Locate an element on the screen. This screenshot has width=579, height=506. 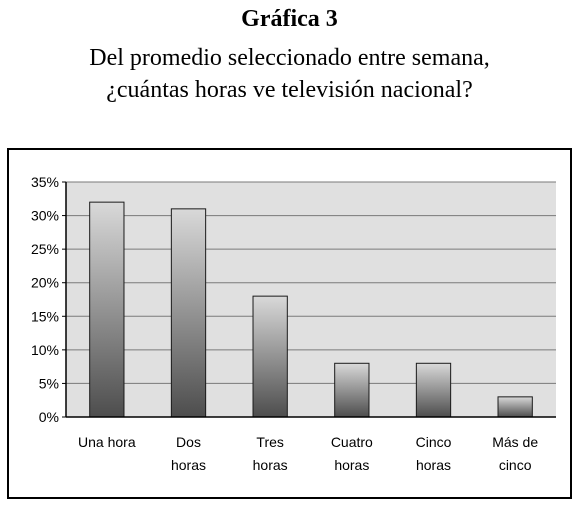
chart-title: Gráfica 3 is located at coordinates (289, 19).